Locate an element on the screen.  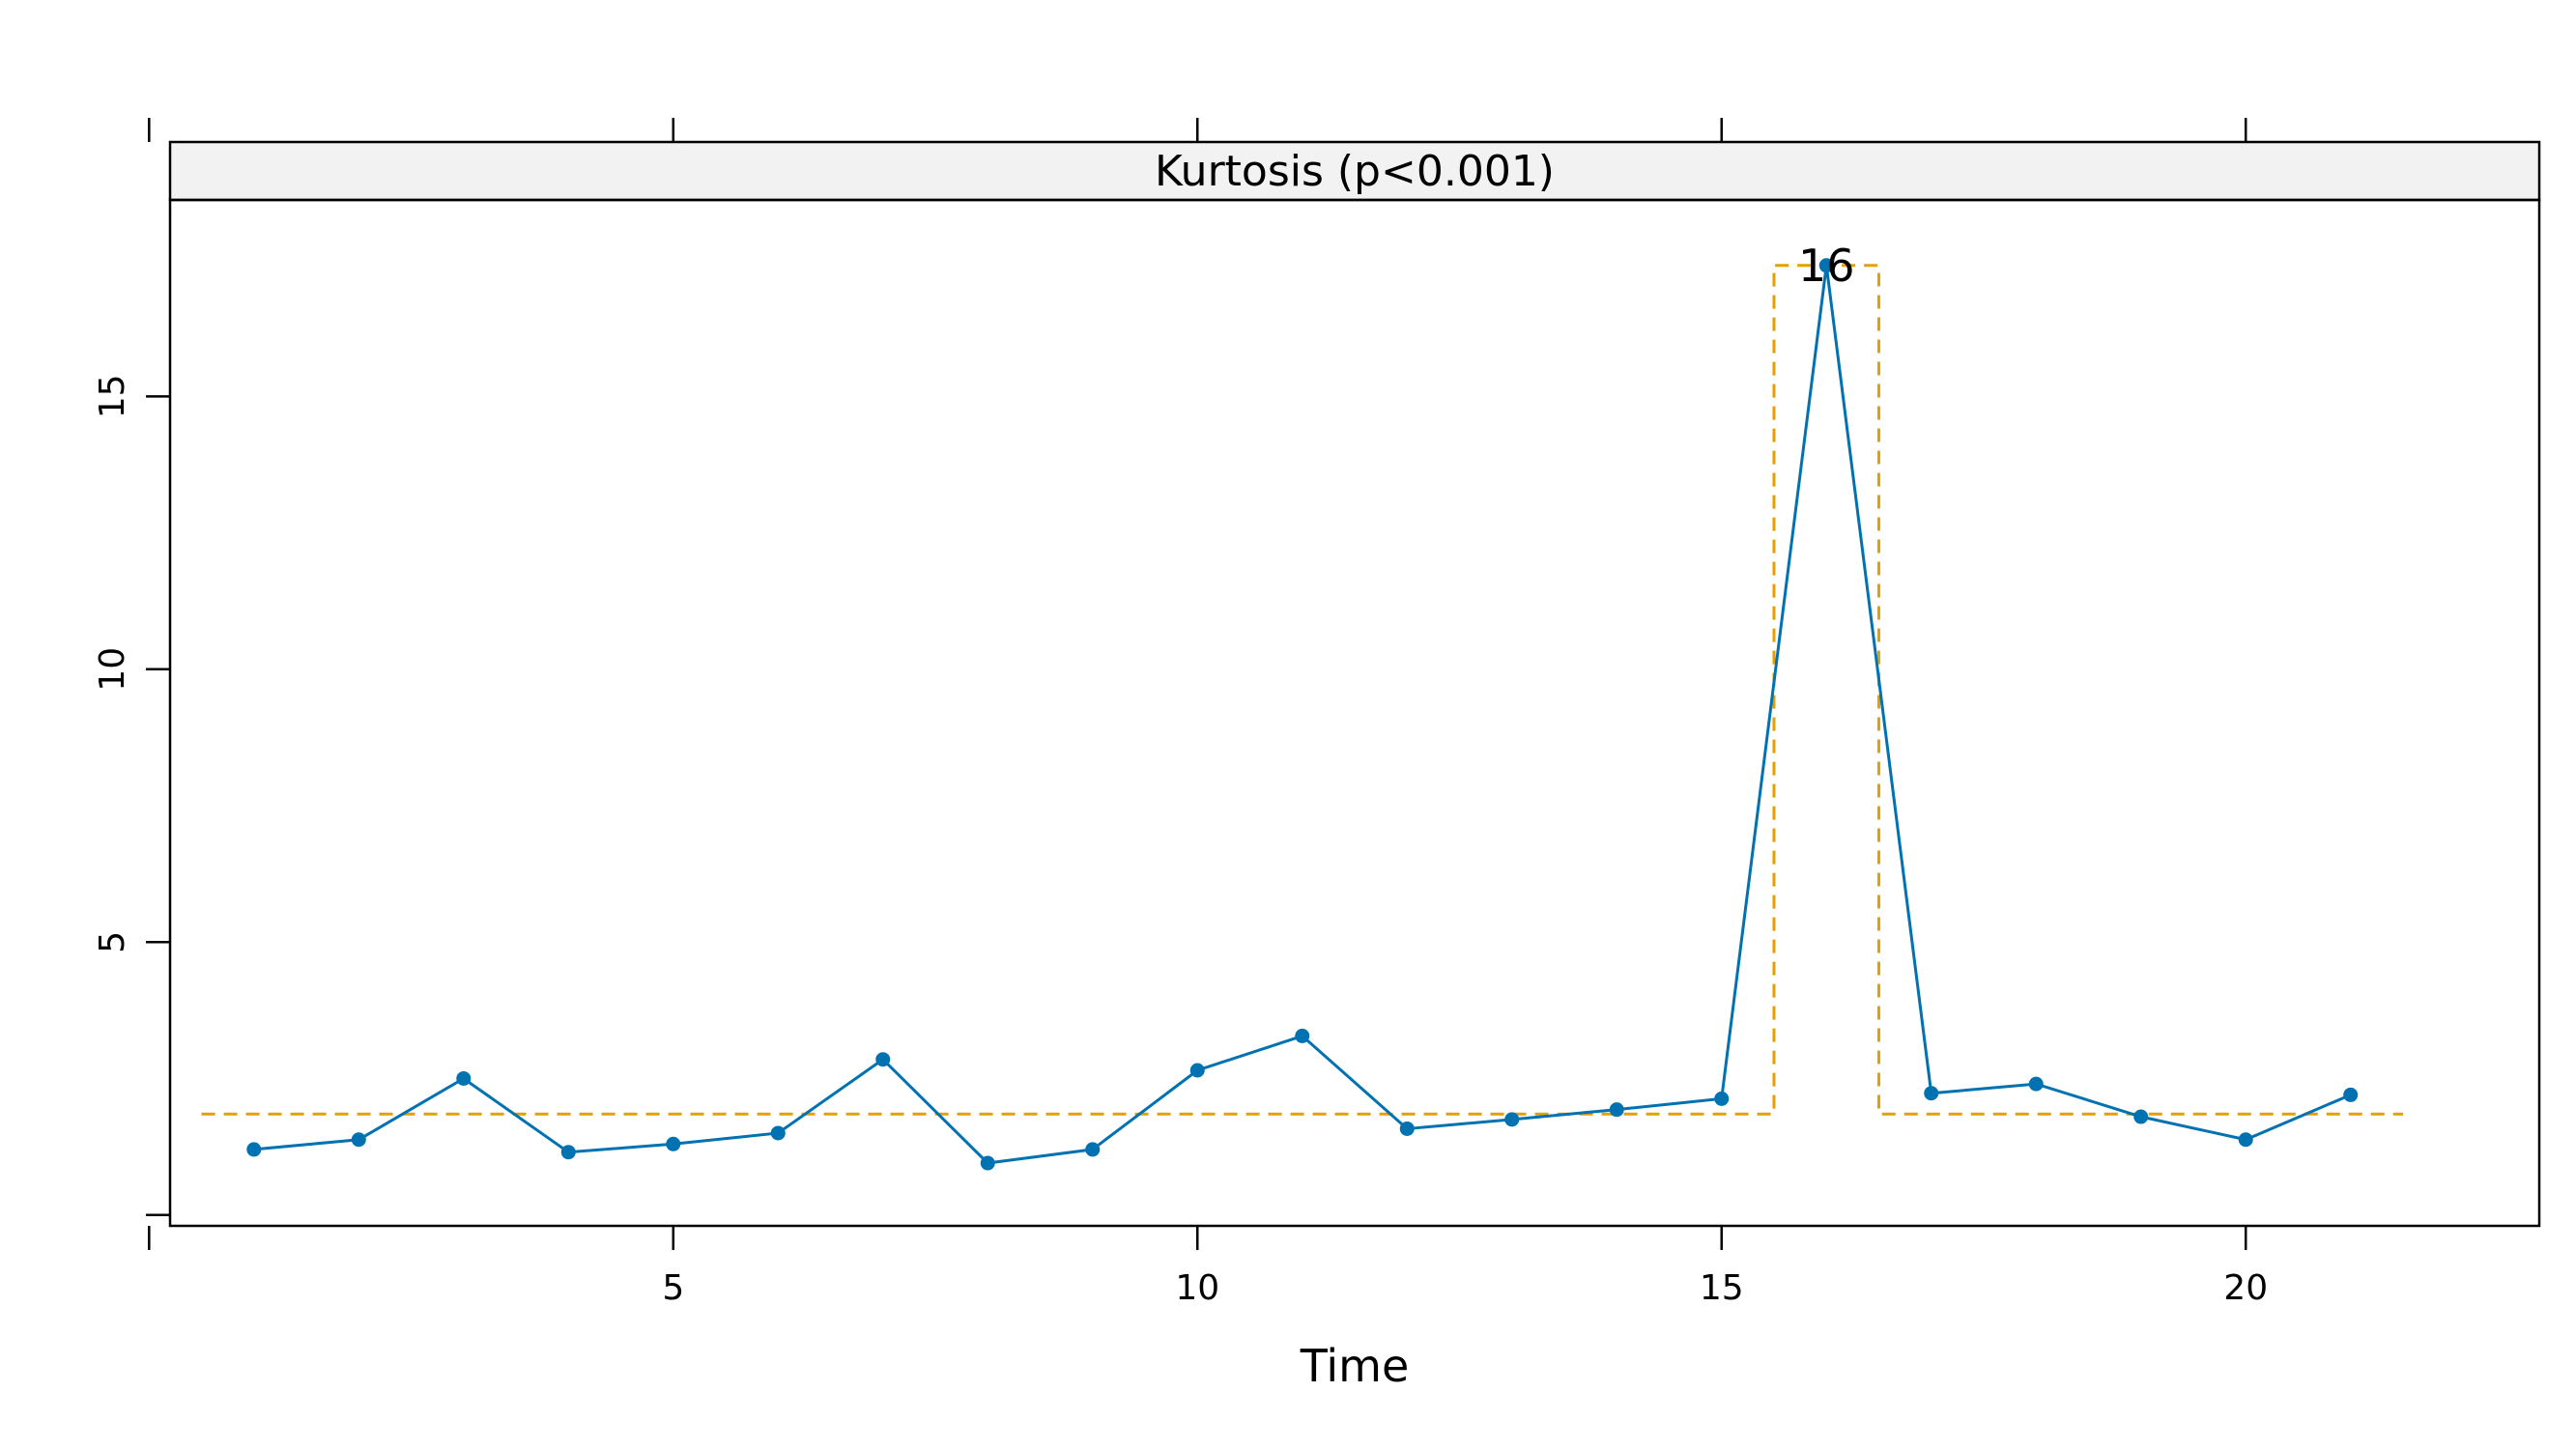
y-tick-label: 5 is located at coordinates (113, 942).